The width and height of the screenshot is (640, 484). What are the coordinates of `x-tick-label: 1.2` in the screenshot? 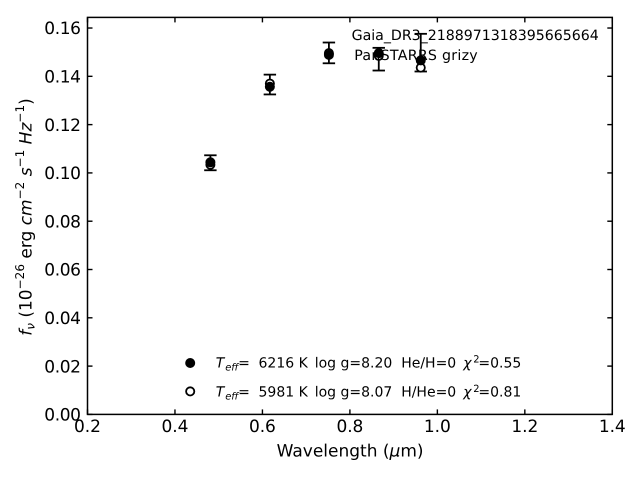 It's located at (524, 427).